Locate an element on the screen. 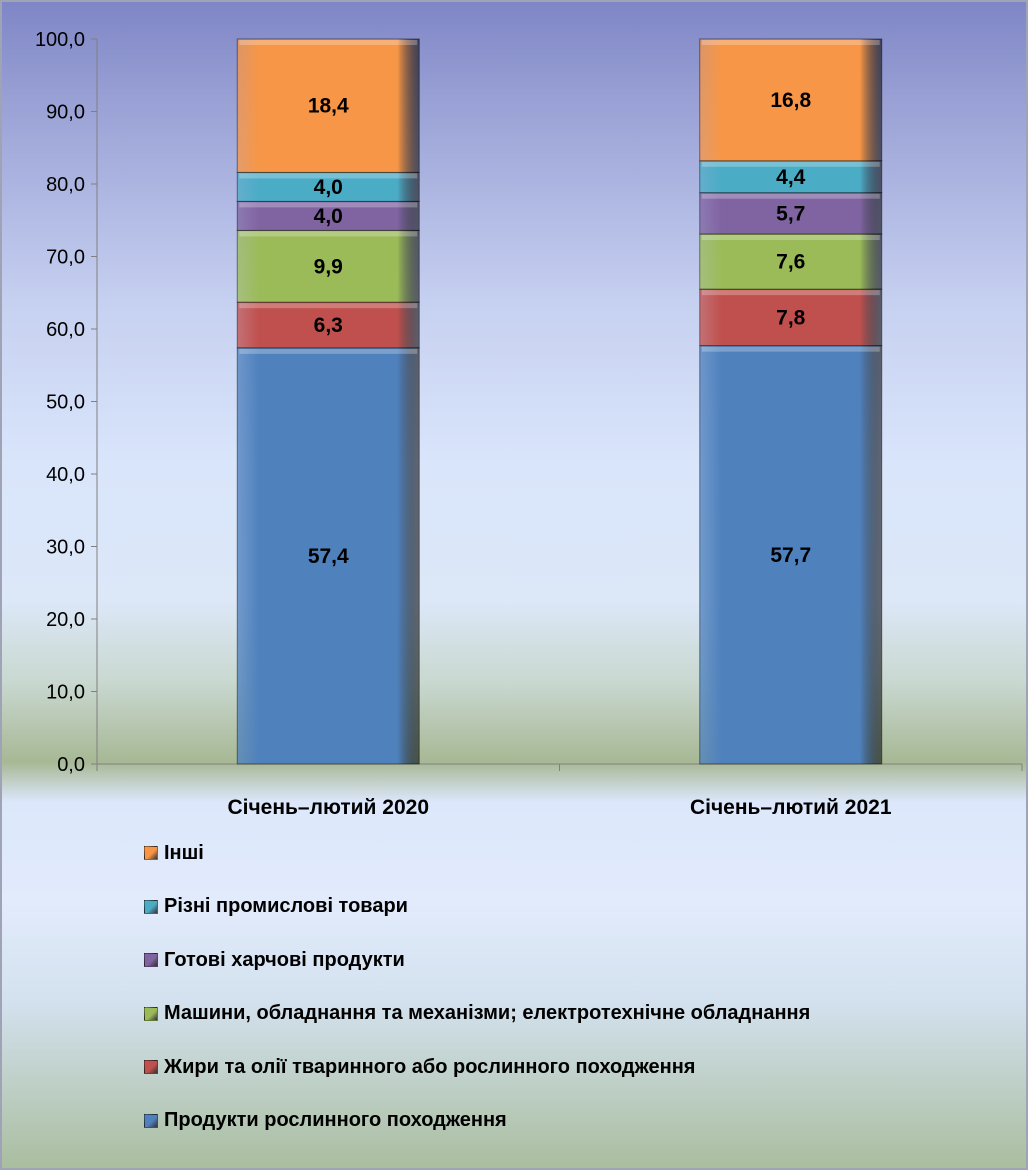 The image size is (1028, 1170). legend-item: Готові харчові продукти is located at coordinates (274, 960).